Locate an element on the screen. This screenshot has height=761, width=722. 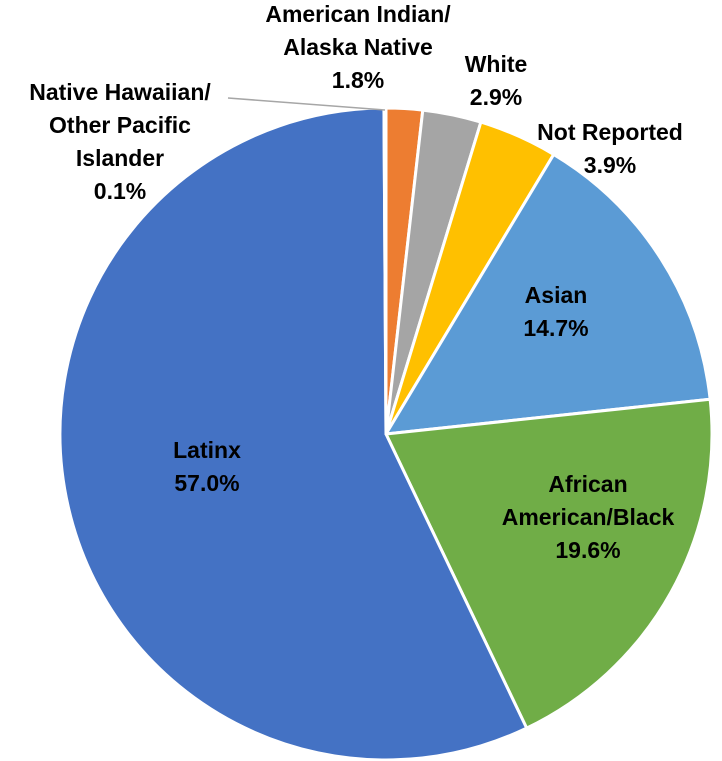
slice-label-american-indian-alaska-native: American Indian/Alaska Native 1.8% is located at coordinates (358, 47).